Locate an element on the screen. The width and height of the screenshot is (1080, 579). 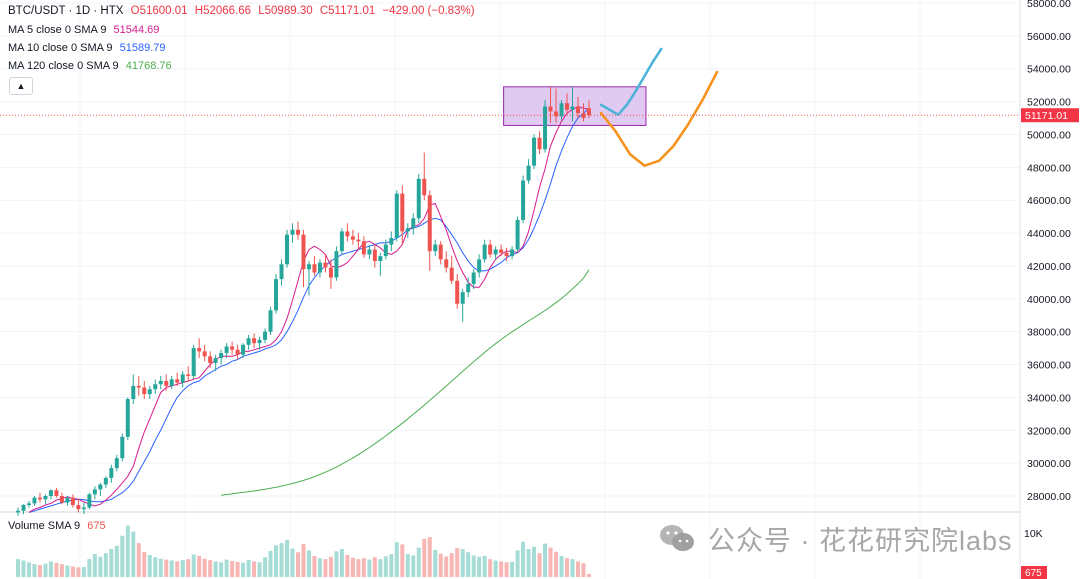
volume-axis-label: 10K is located at coordinates (1033, 534).